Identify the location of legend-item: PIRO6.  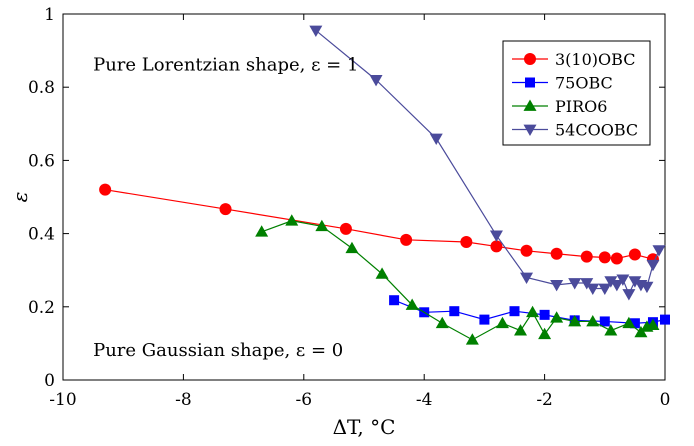
(559, 106).